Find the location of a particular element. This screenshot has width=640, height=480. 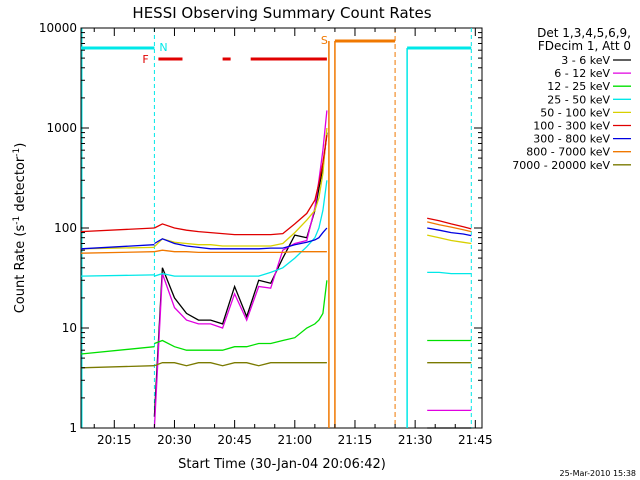

legend-header-line-1: Det 1,3,4,5,6,9, is located at coordinates (584, 33).